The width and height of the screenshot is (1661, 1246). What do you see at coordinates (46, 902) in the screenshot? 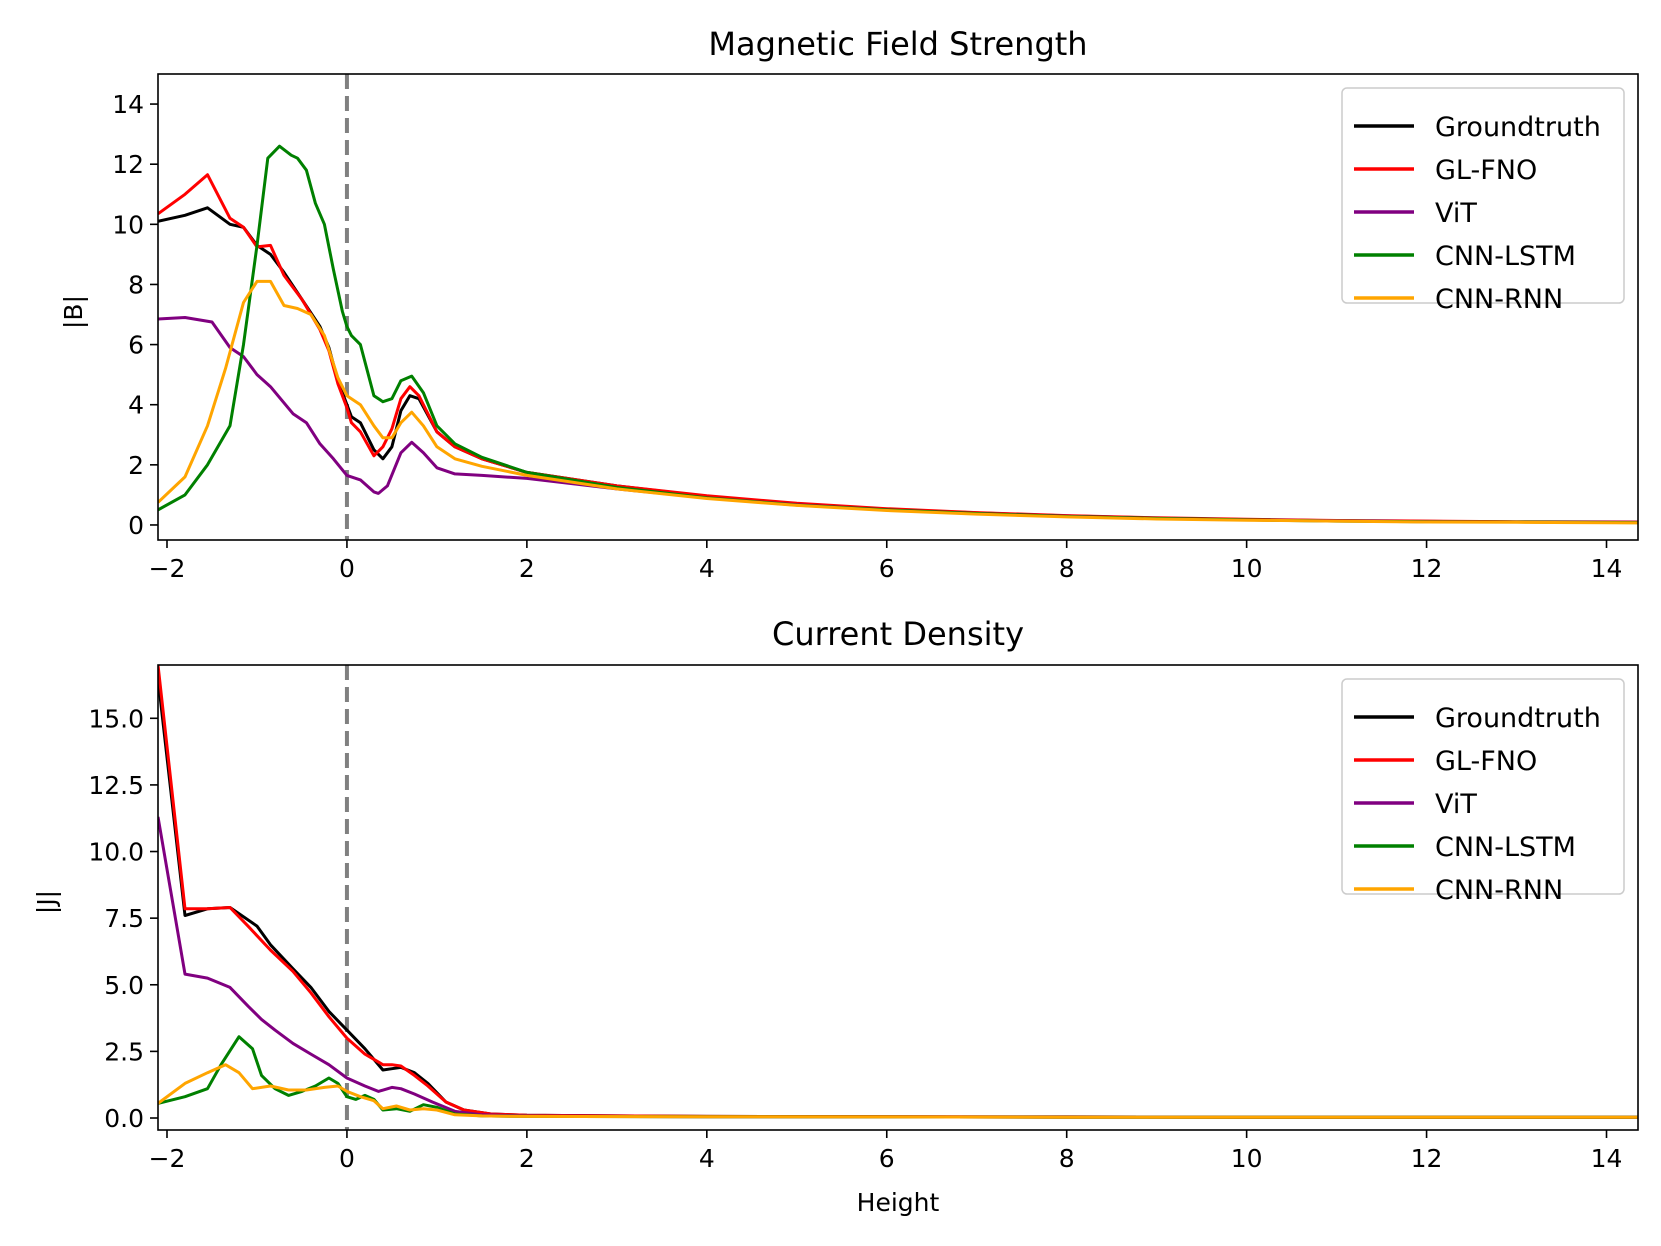
I see `y-axis-label: |J|` at bounding box center [46, 902].